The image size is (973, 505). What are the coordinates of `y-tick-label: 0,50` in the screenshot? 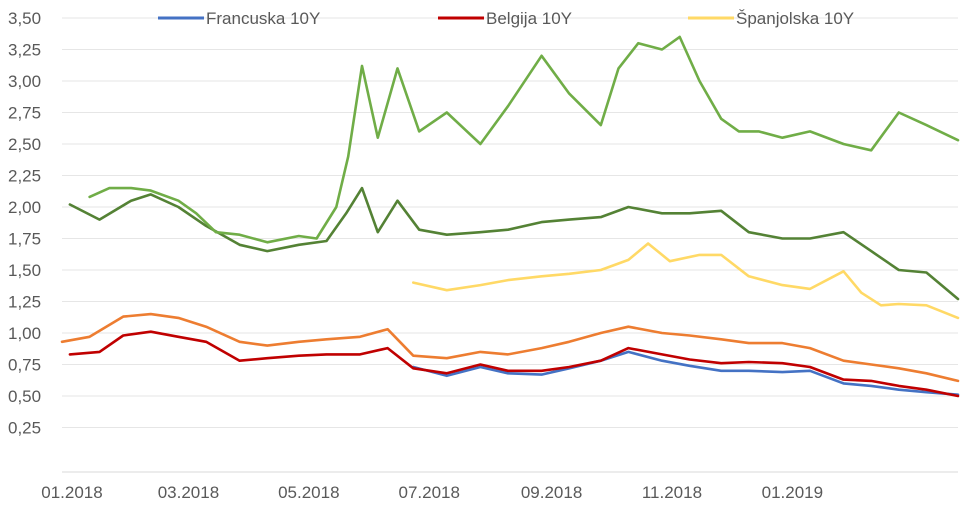 It's located at (24, 396).